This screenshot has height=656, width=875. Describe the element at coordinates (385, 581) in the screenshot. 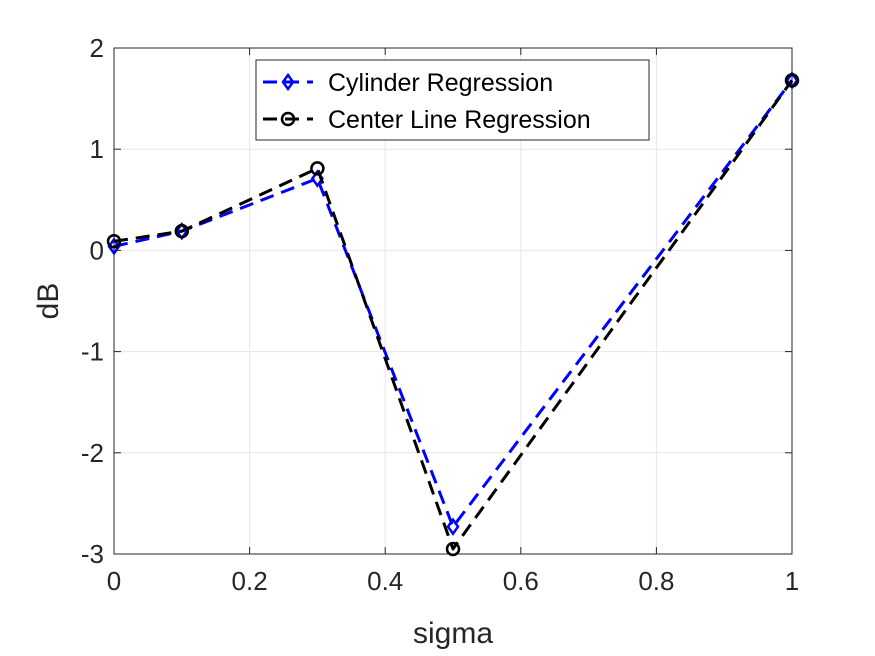

I see `x-tick-label: 0.4` at that location.